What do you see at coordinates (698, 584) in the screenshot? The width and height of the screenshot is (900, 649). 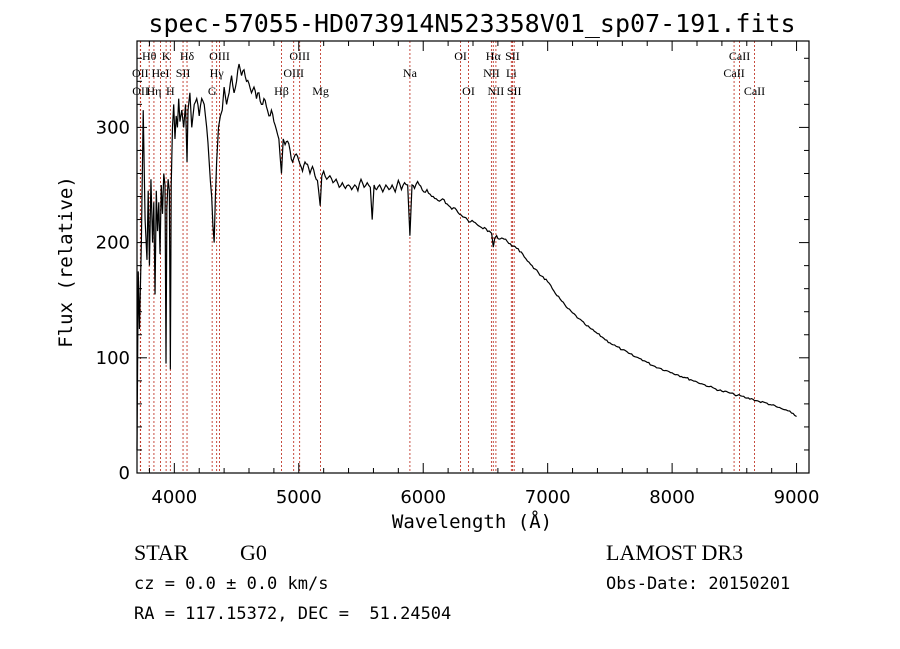 I see `observation-date: Obs-Date: 20150201` at bounding box center [698, 584].